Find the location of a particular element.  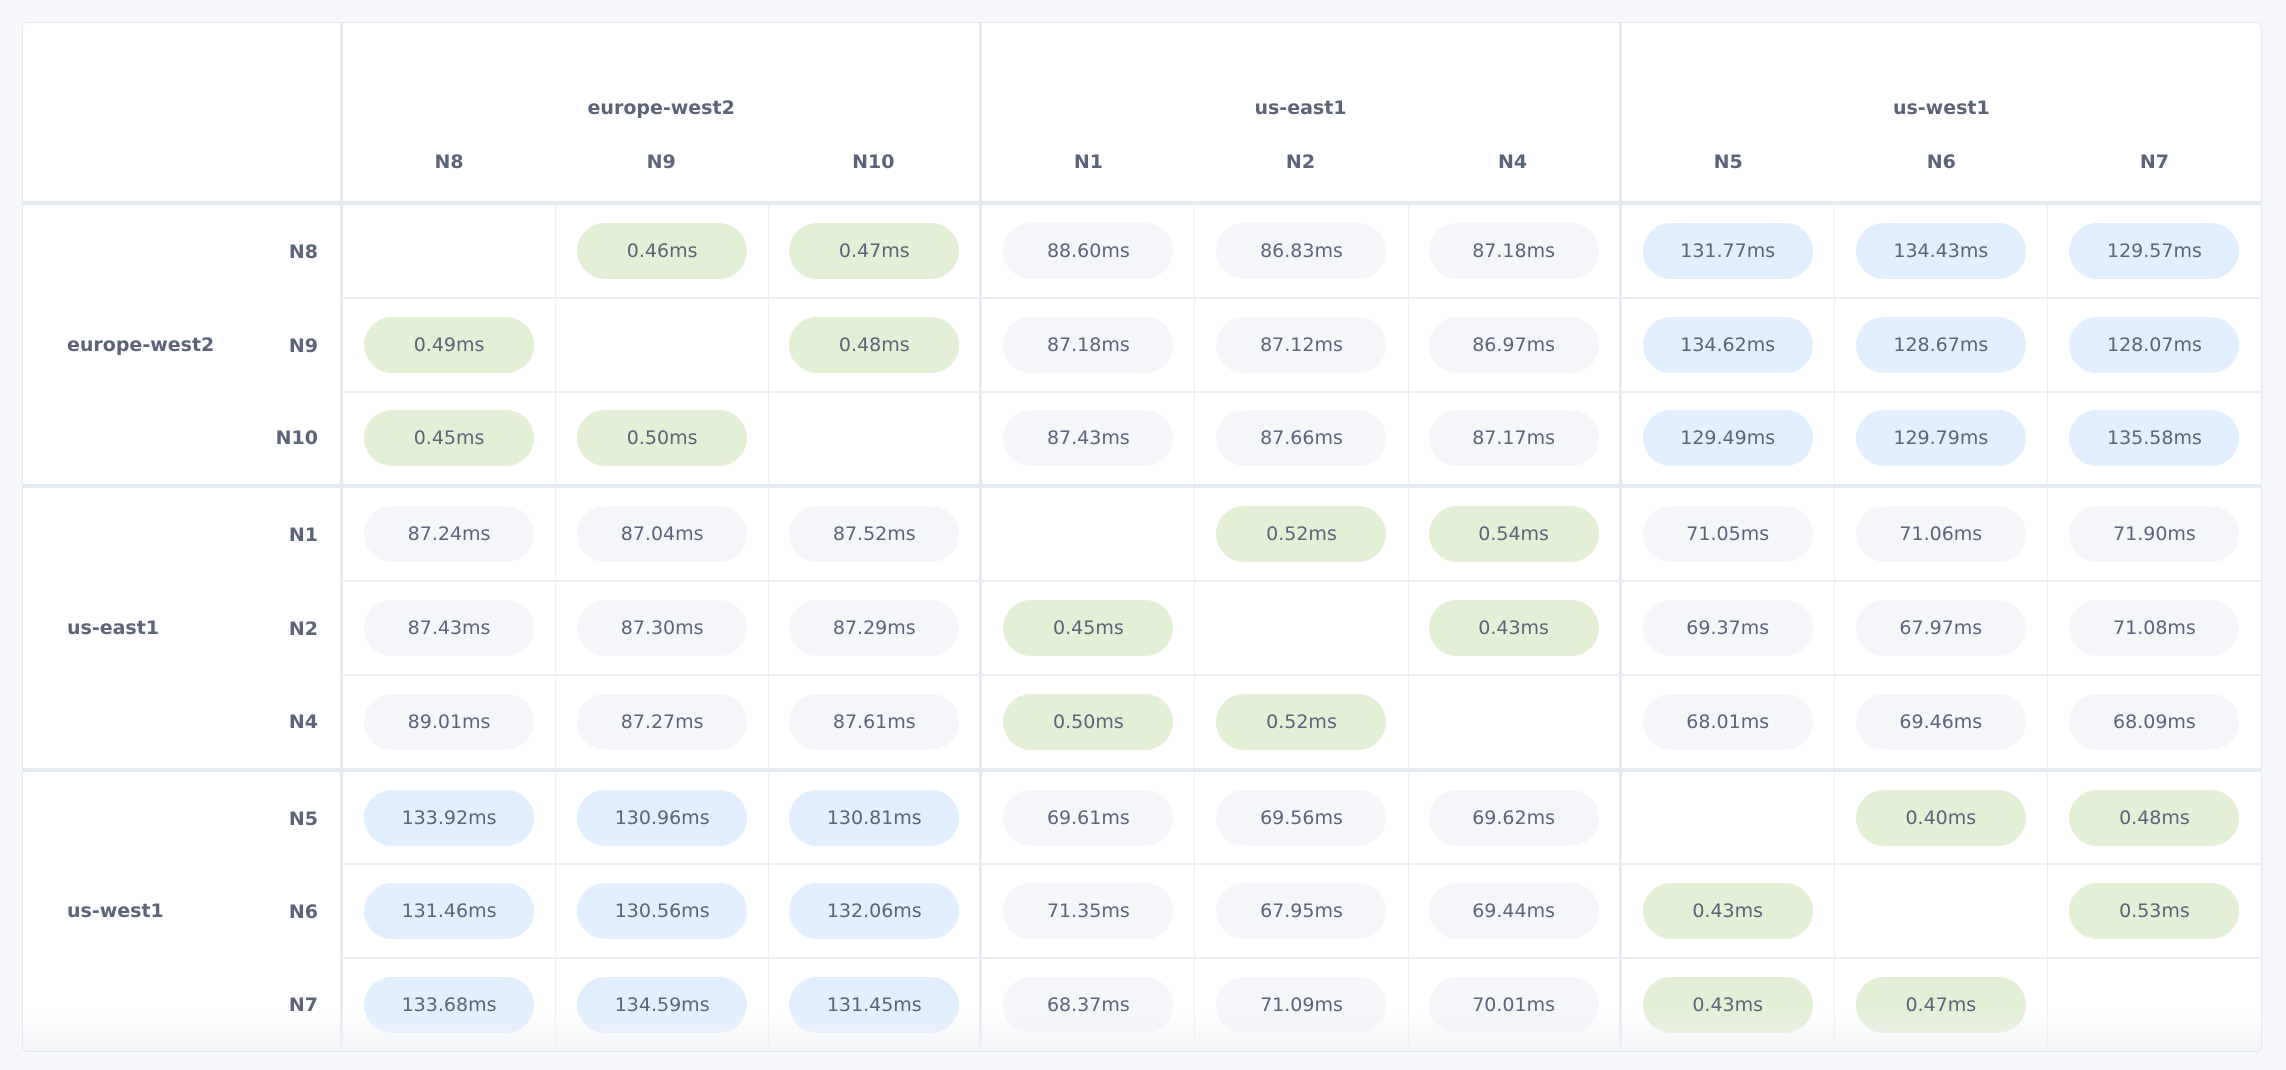

row-region-label: europe-west2 is located at coordinates (141, 344).